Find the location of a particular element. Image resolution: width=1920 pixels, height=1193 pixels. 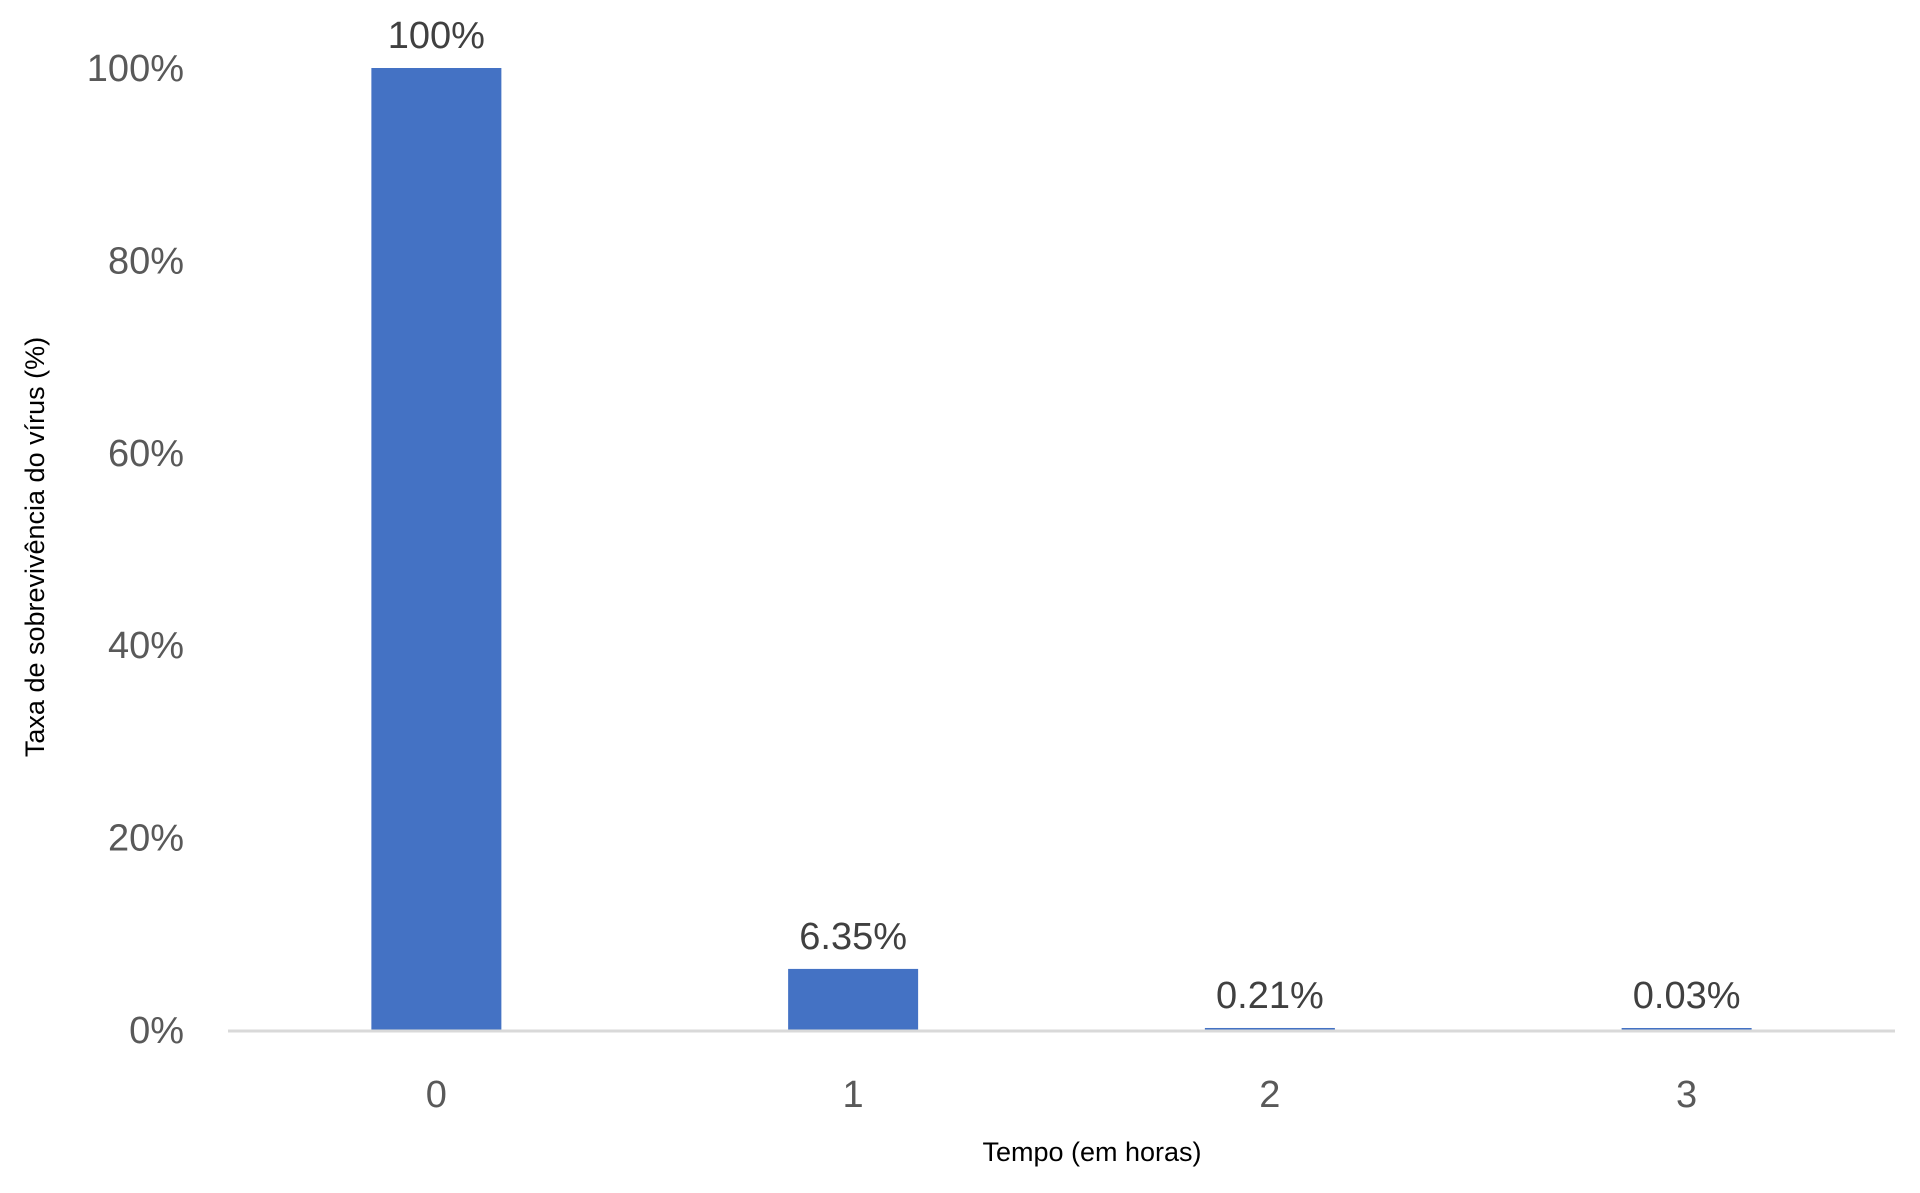

data-label: 0.21% is located at coordinates (1270, 996).